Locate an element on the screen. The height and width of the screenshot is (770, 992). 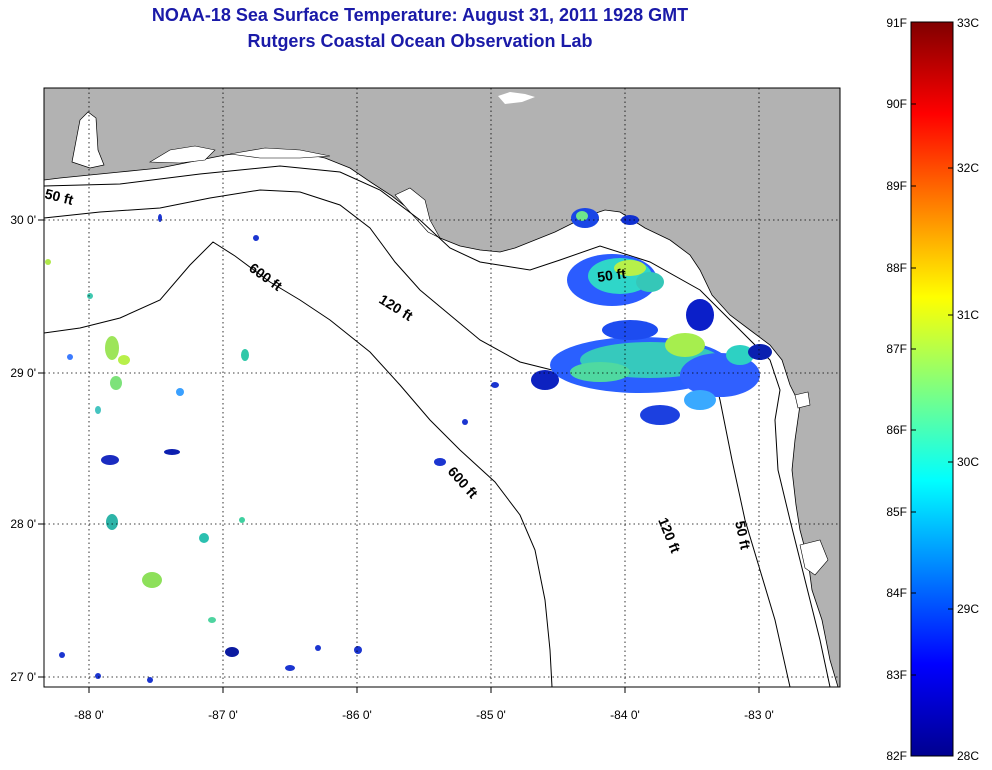
colorbar-c-label: 29C is located at coordinates (968, 609).